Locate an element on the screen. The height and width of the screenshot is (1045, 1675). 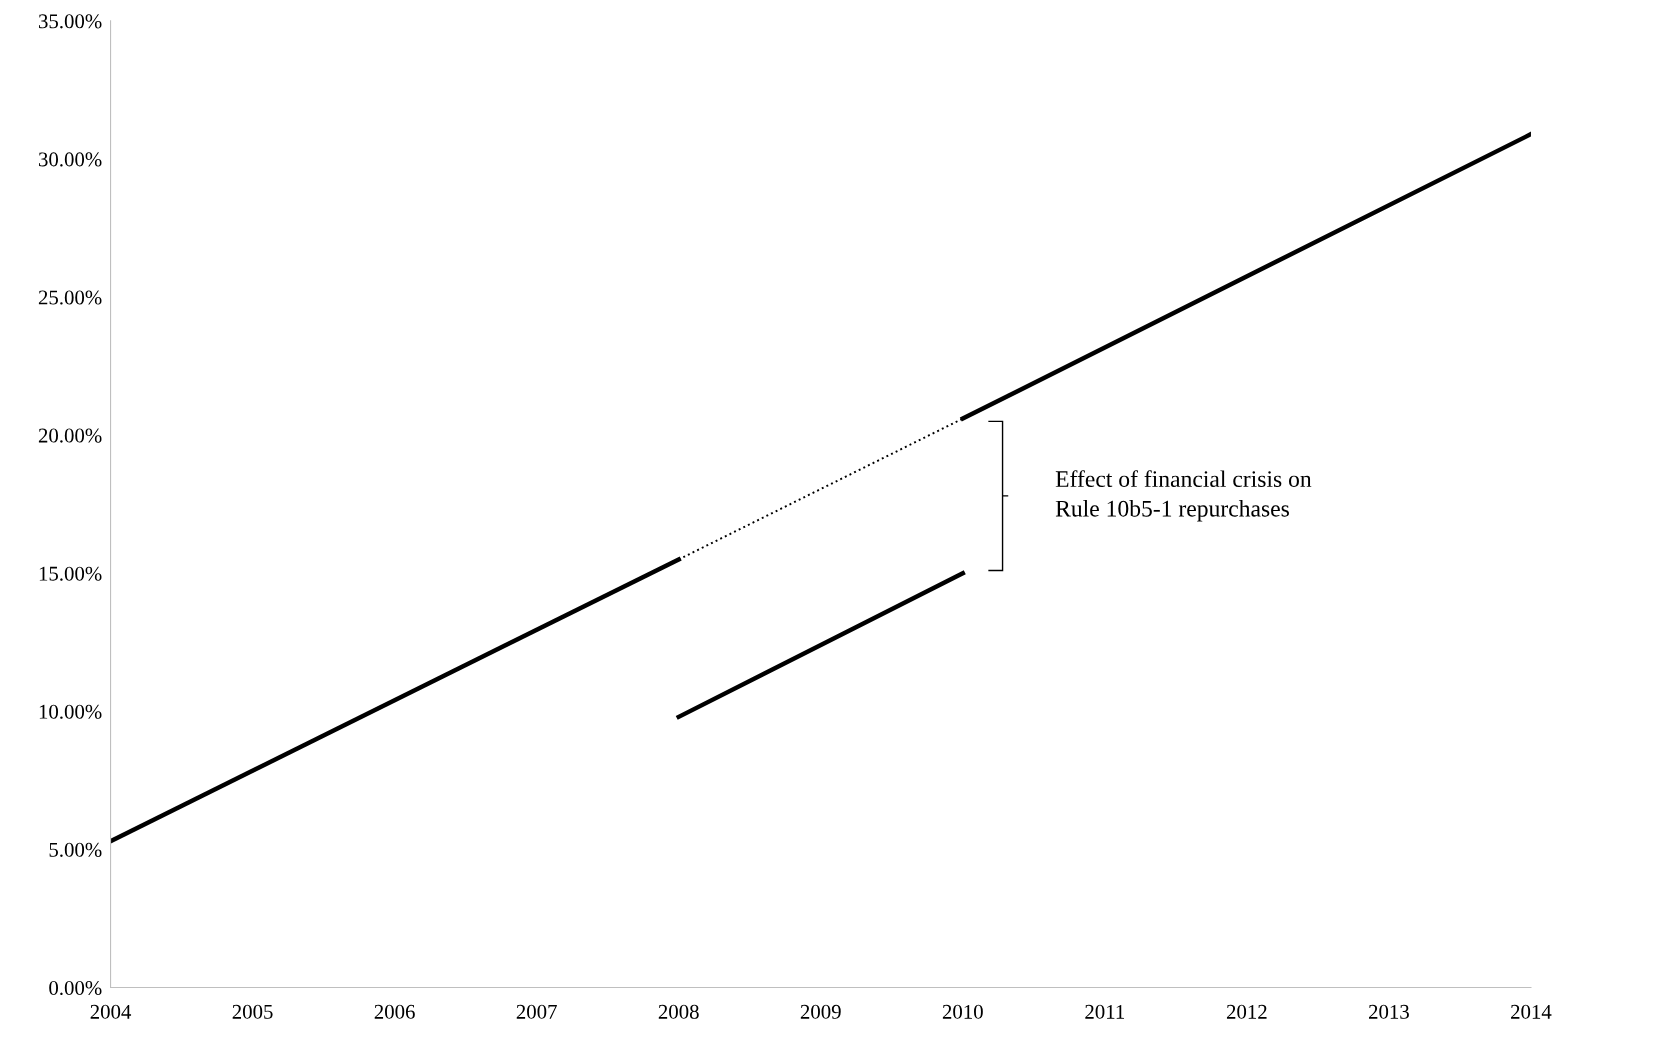
y-tick-label: 10.00% is located at coordinates (70, 711).